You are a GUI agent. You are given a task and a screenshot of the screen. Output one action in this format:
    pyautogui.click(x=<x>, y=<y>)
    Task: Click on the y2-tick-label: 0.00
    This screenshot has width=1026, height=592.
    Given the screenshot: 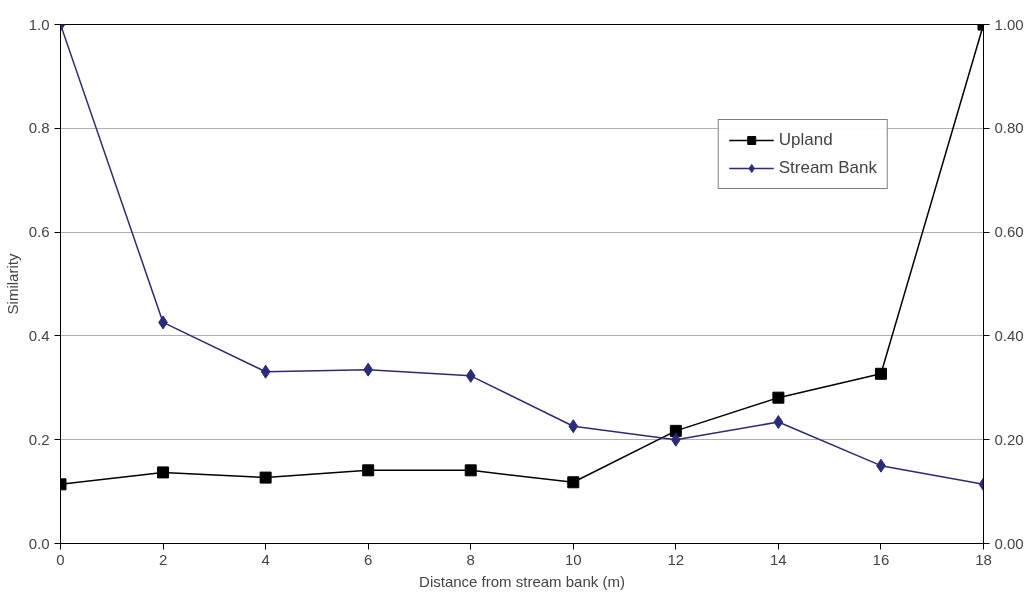 What is the action you would take?
    pyautogui.click(x=1009, y=543)
    